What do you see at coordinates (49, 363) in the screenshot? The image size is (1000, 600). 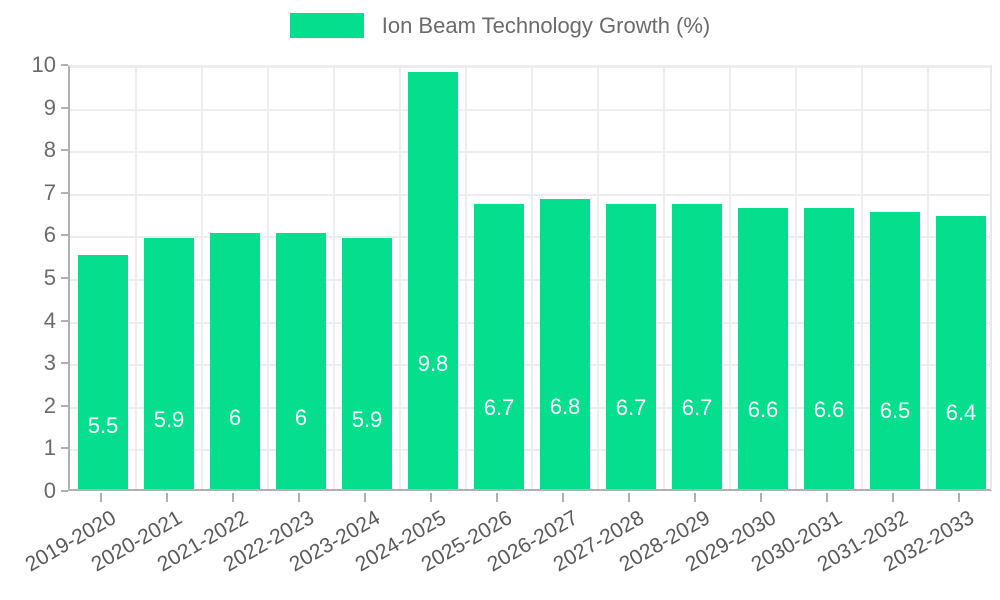 I see `y-axis-tick-label: 3` at bounding box center [49, 363].